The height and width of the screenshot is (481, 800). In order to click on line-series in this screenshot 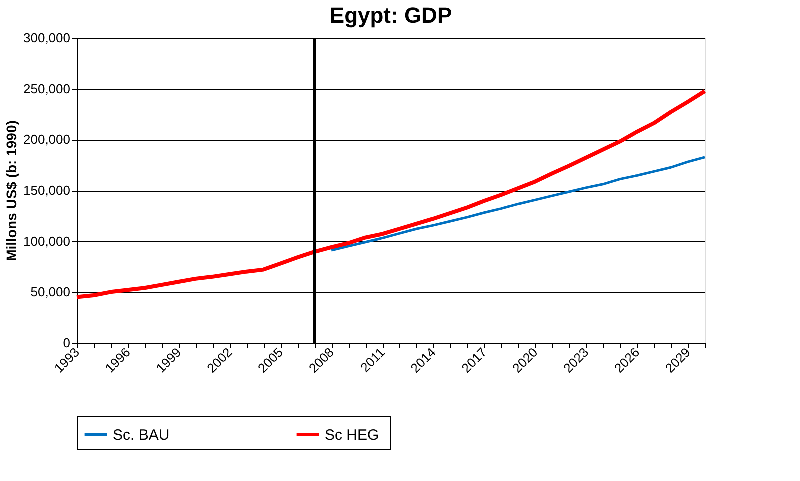, I will do `click(518, 204)`.